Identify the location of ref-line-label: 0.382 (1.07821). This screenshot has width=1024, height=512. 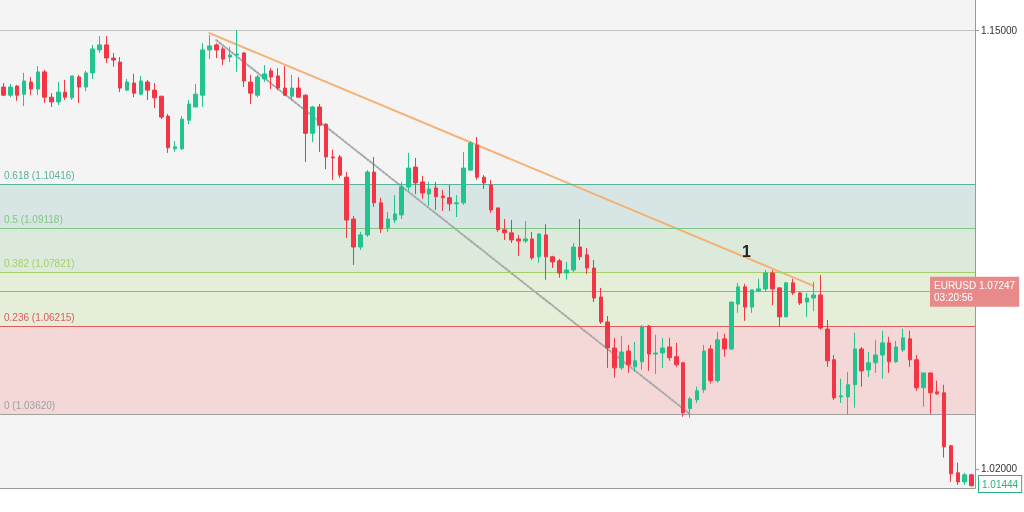
(39, 263).